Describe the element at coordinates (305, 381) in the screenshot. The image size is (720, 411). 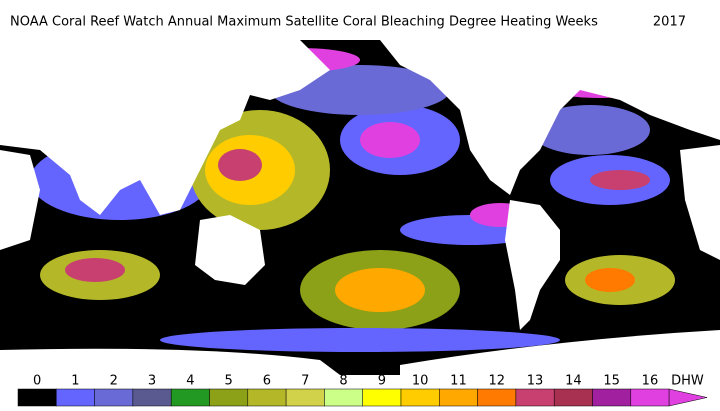
I see `tick-label: 7` at that location.